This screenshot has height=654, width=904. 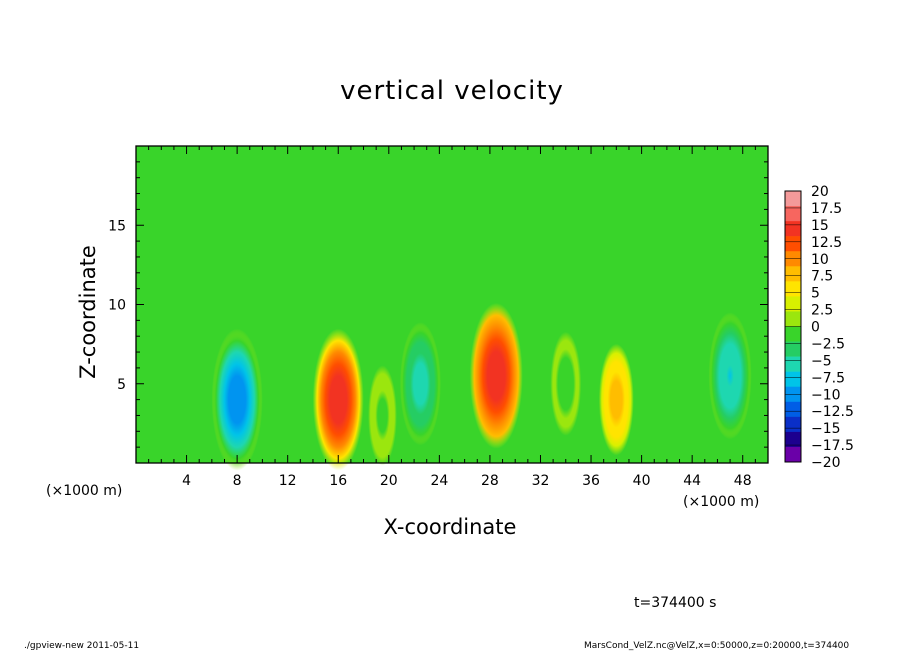 I want to click on footer-program-date: ./gpview-new 2011-05-11, so click(x=82, y=646).